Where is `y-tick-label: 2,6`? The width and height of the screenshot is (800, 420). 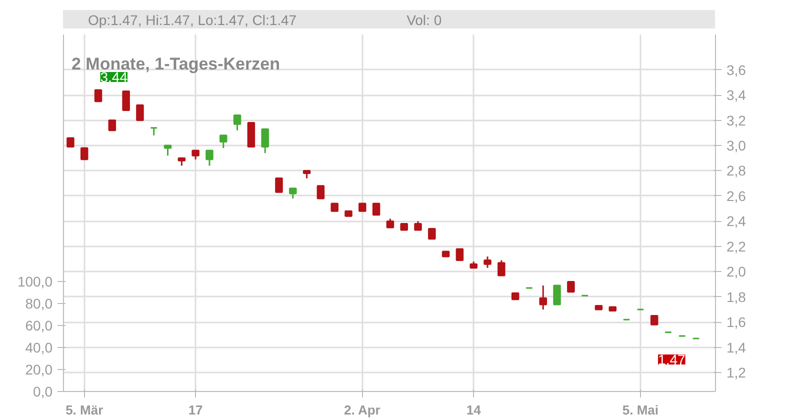
y-tick-label: 2,6 is located at coordinates (736, 196).